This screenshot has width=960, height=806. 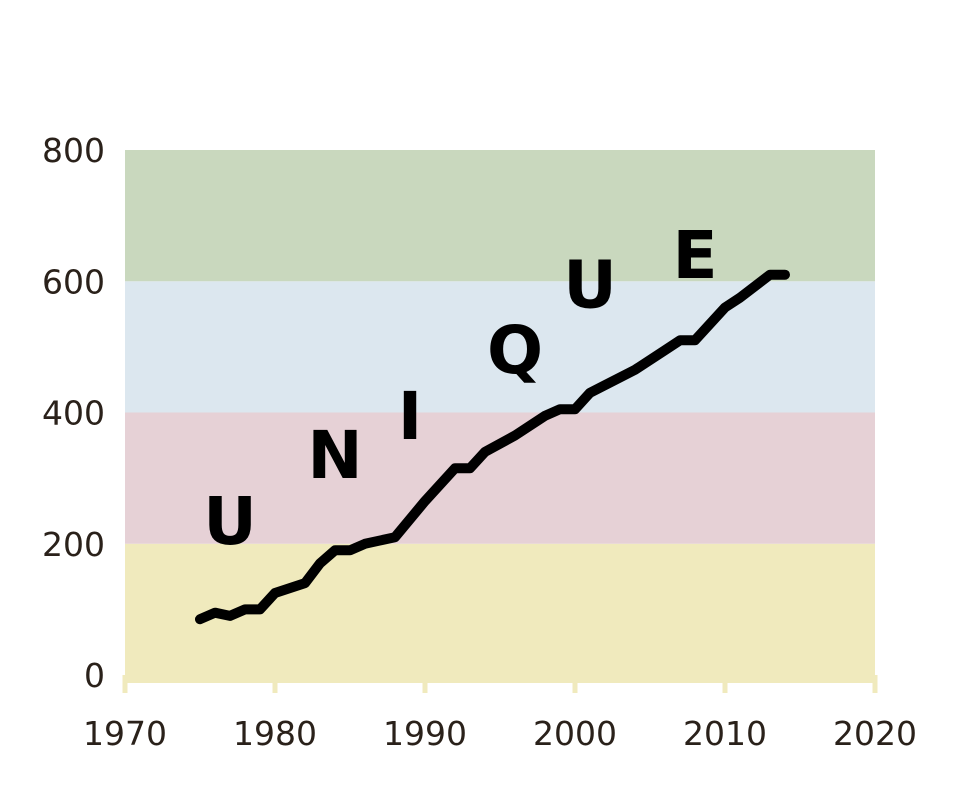 What do you see at coordinates (230, 521) in the screenshot?
I see `annotation-letter-0: U` at bounding box center [230, 521].